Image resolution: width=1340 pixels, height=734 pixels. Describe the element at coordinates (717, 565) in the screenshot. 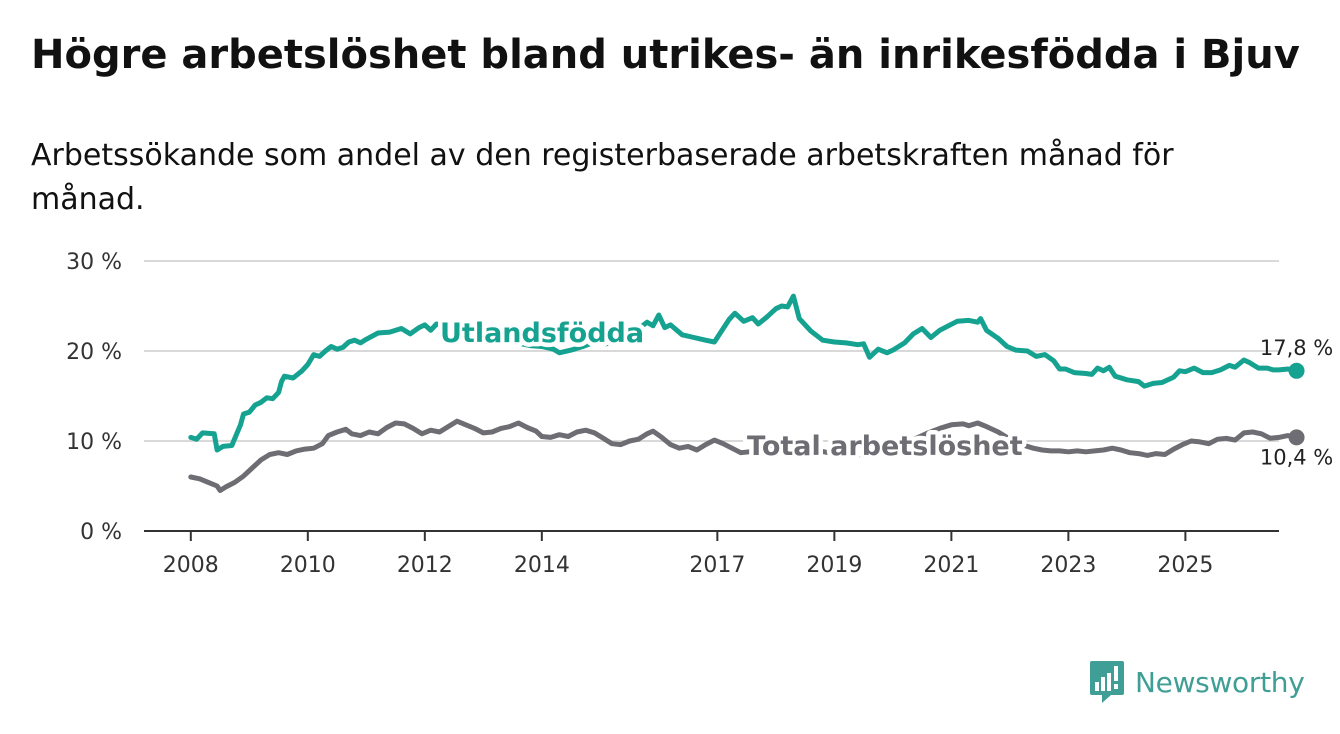

I see `x-tick-label: 2017` at that location.